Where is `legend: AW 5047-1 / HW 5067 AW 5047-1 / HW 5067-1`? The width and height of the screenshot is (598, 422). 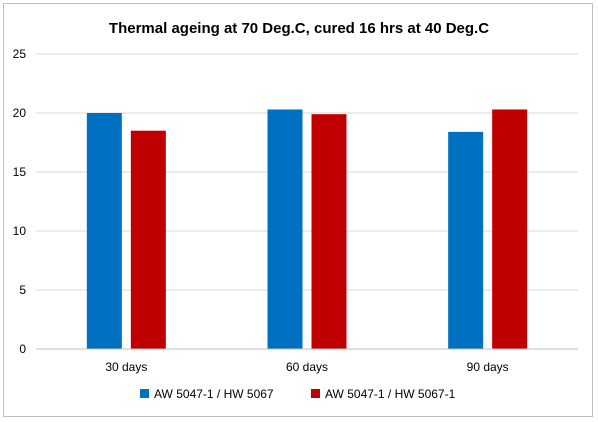
legend: AW 5047-1 / HW 5067 AW 5047-1 / HW 5067-1 is located at coordinates (298, 394).